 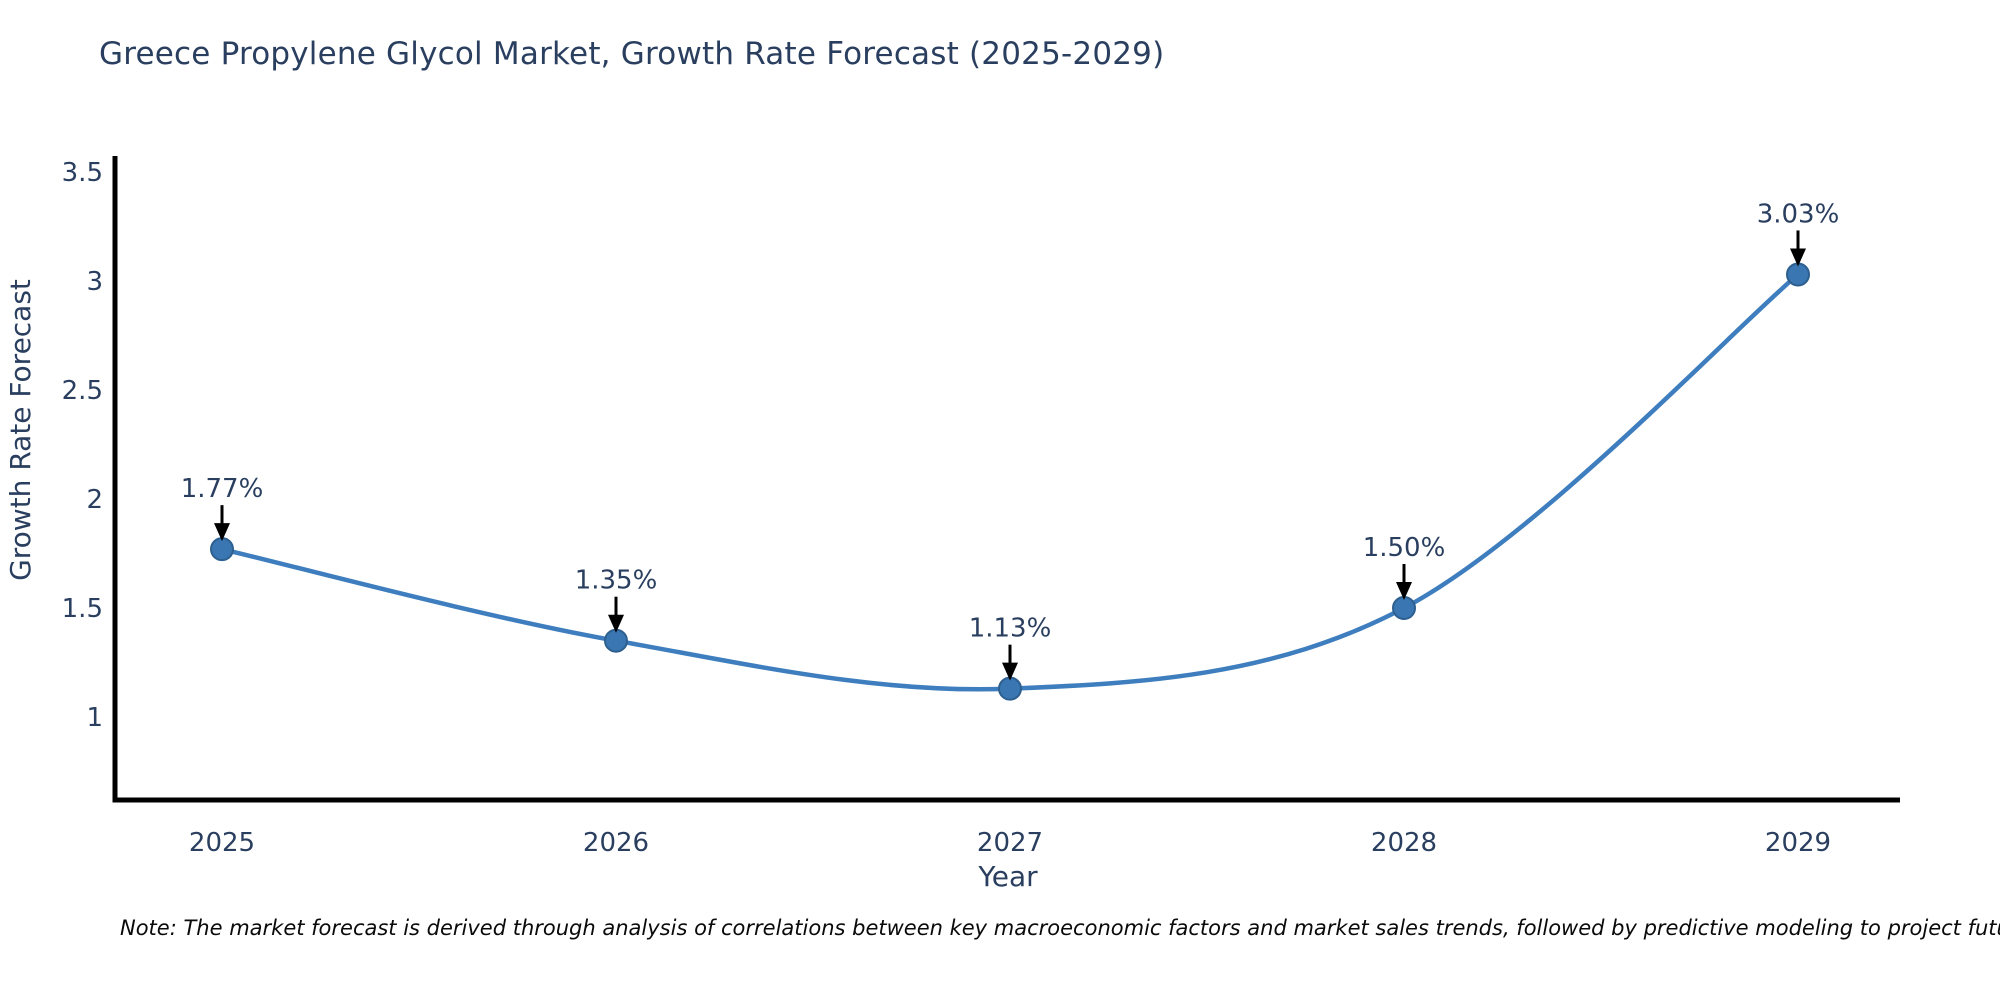 I want to click on y-tick-label: 1.5, so click(x=82, y=609).